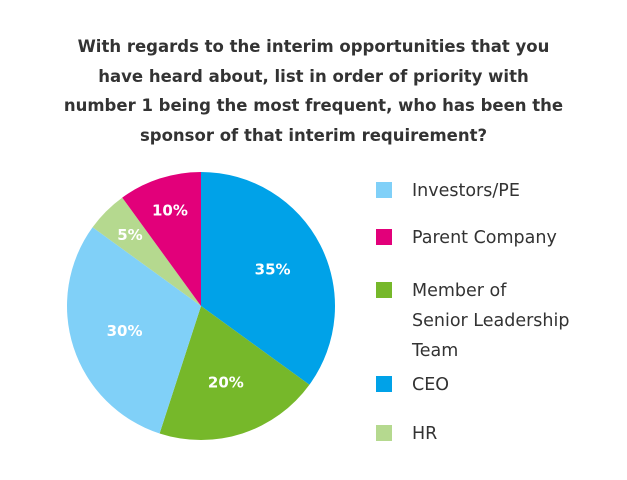  What do you see at coordinates (161, 239) in the screenshot?
I see `pie-slice-parent-company` at bounding box center [161, 239].